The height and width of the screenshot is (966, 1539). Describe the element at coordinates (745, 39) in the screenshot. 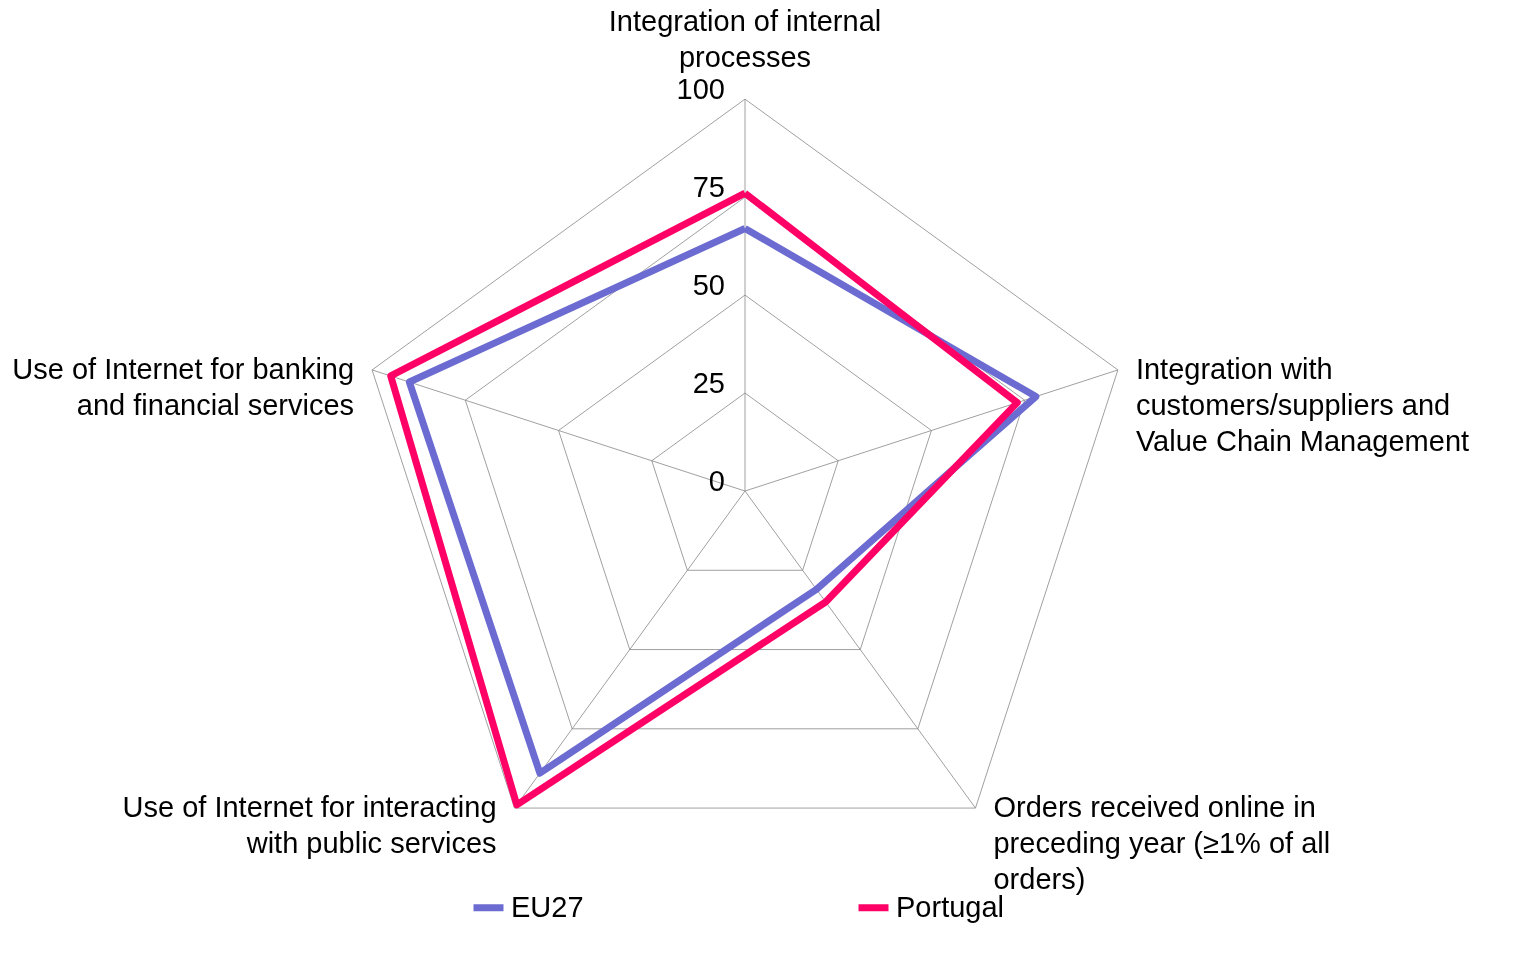

I see `spoke-label: Integration of internal processes` at that location.